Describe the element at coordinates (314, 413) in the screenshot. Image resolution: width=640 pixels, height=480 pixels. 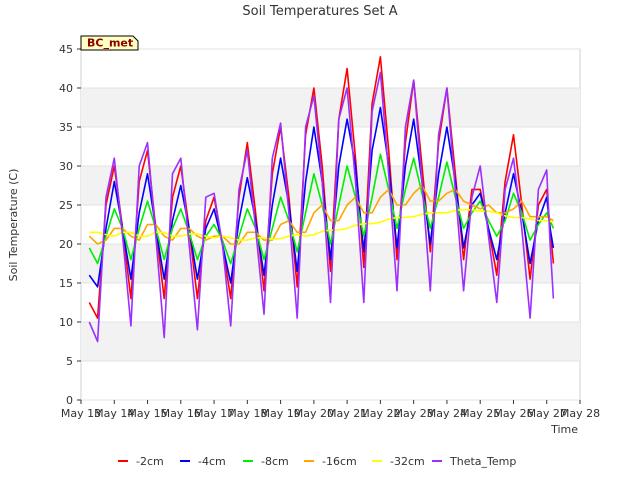
I see `x-tick-label: May 20` at that location.